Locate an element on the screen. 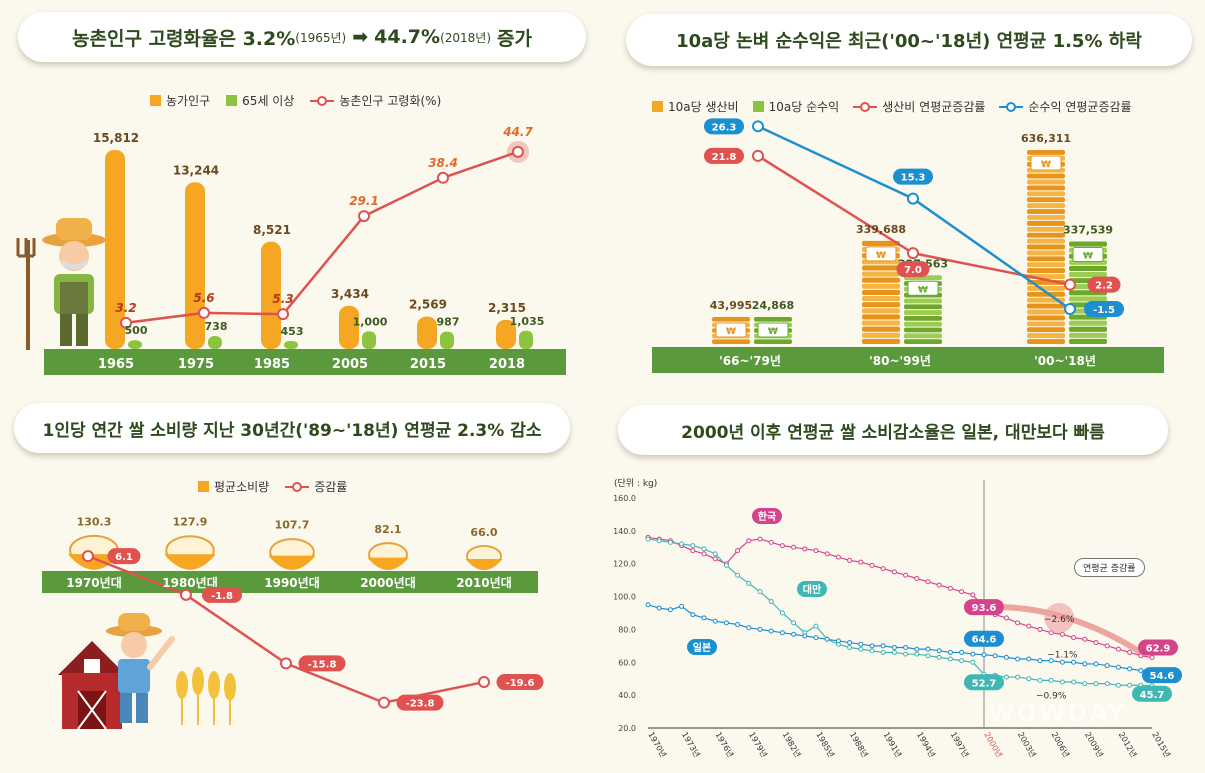  x-tick-label: 2000년 is located at coordinates (993, 744).